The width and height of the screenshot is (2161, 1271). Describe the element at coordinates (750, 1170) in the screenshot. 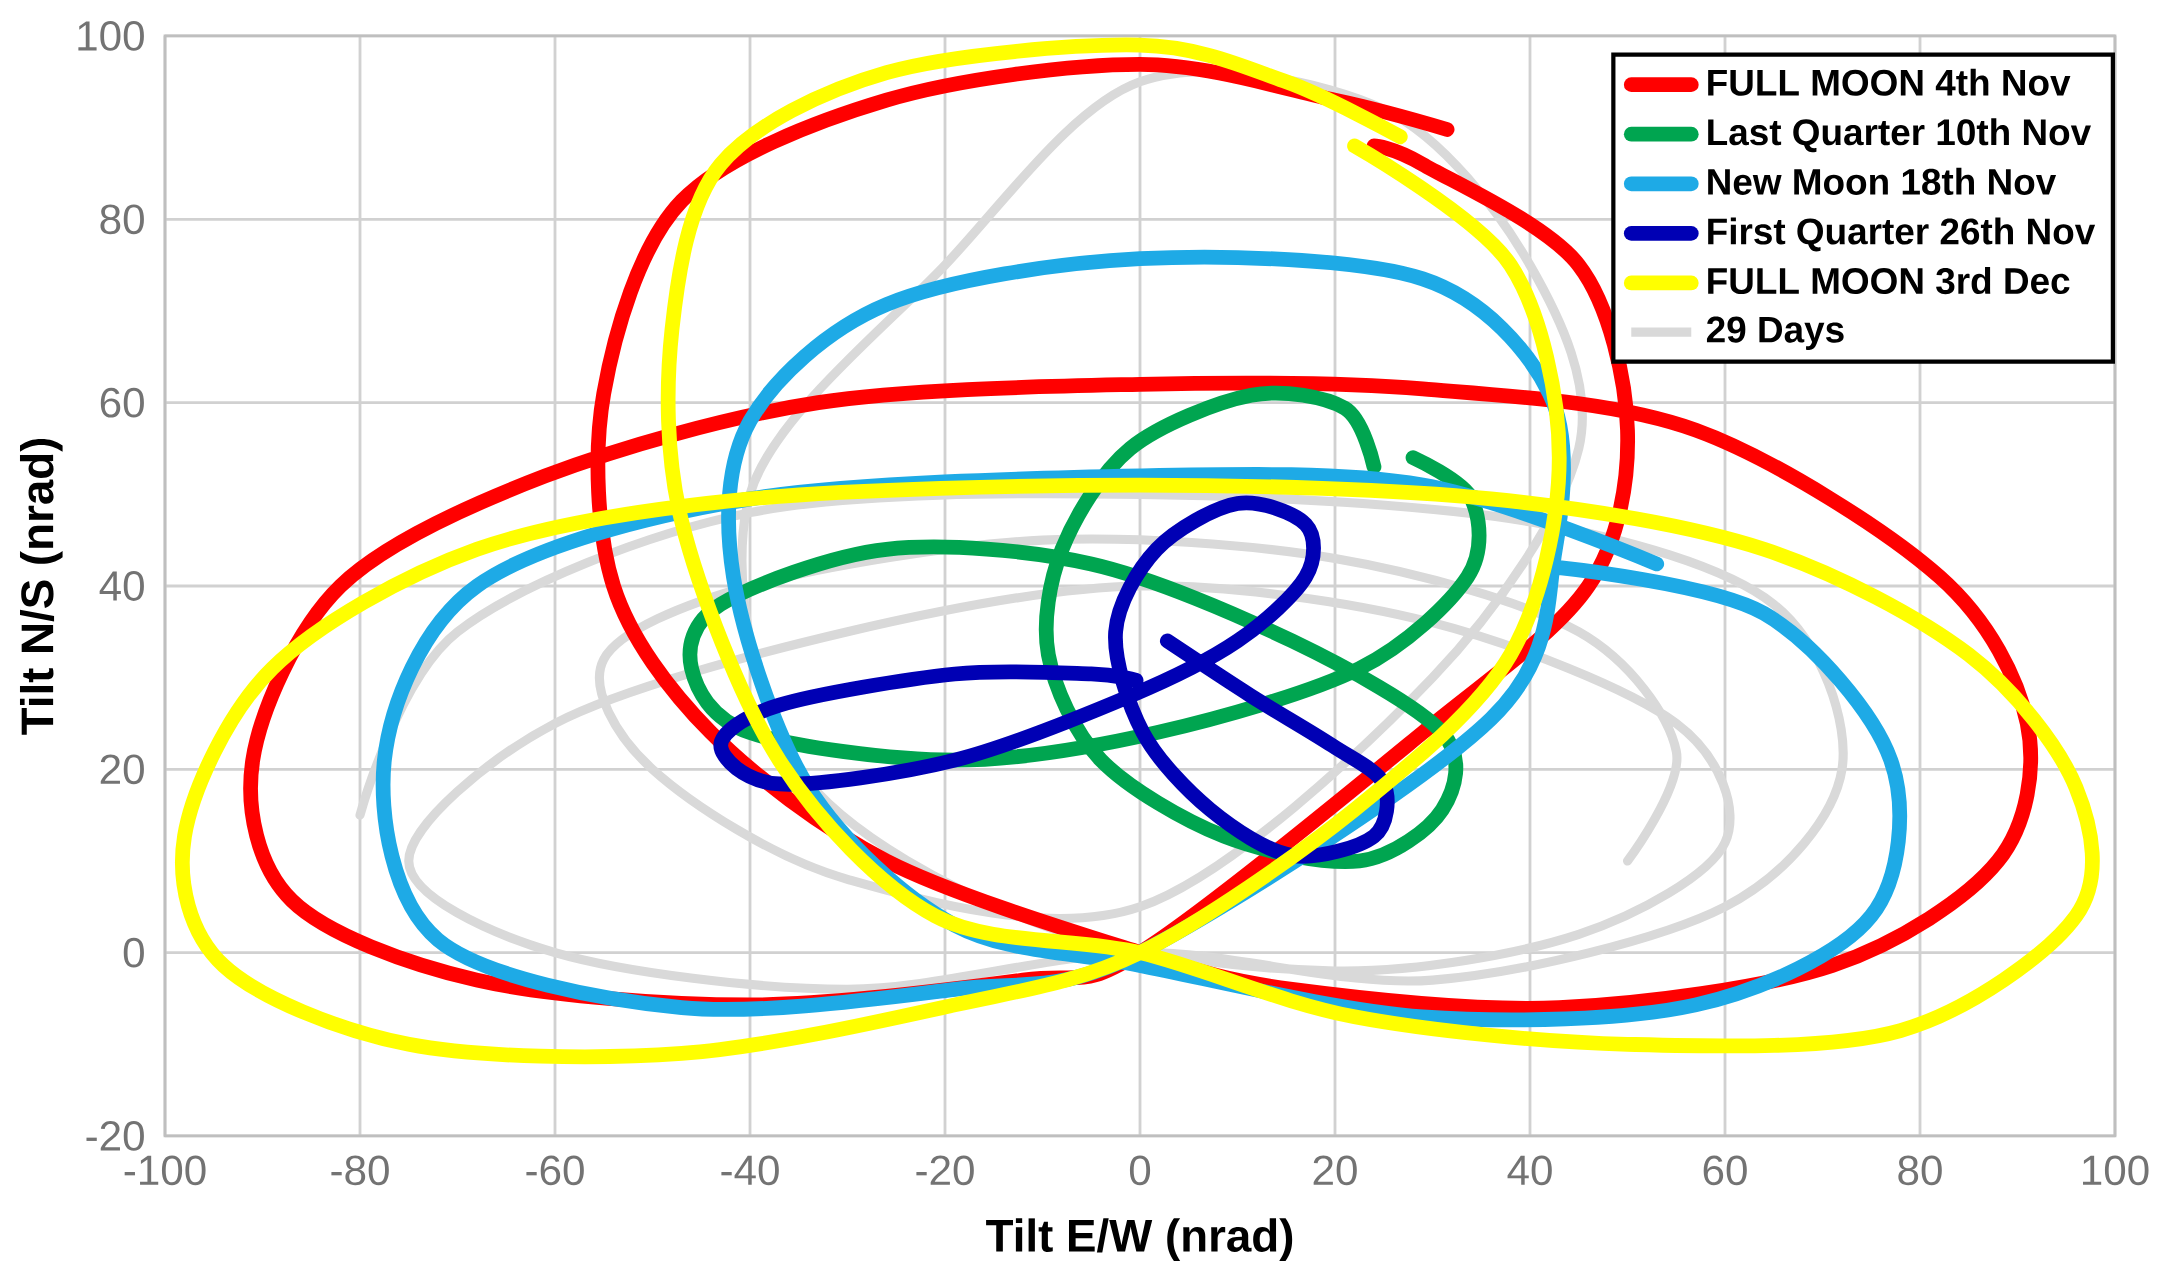

I see `x-tick-label: -40` at that location.